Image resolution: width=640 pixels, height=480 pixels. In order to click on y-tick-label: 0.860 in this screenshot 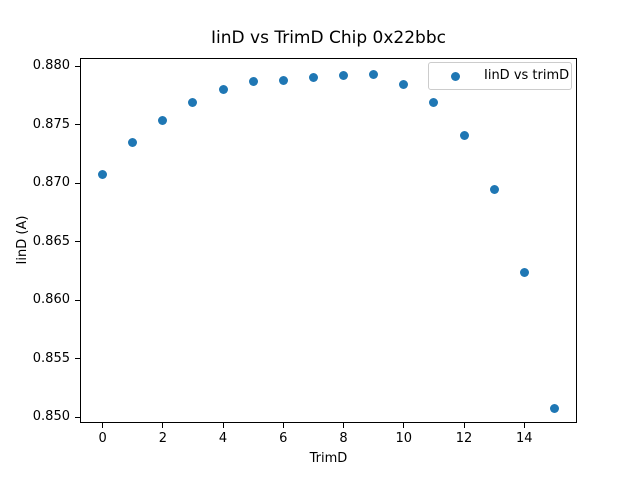, I will do `click(51, 300)`.